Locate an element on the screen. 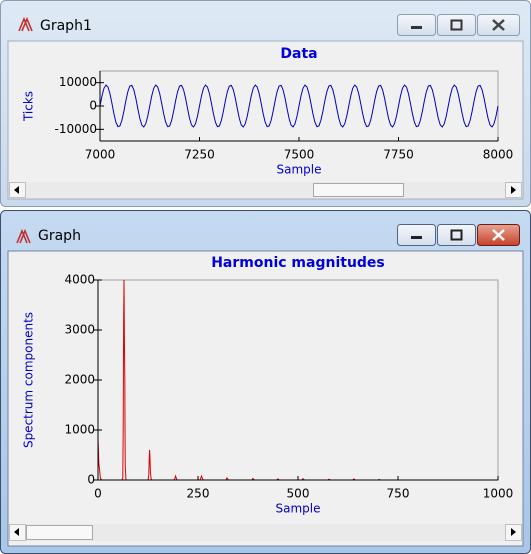  window-title: Graph is located at coordinates (59, 236).